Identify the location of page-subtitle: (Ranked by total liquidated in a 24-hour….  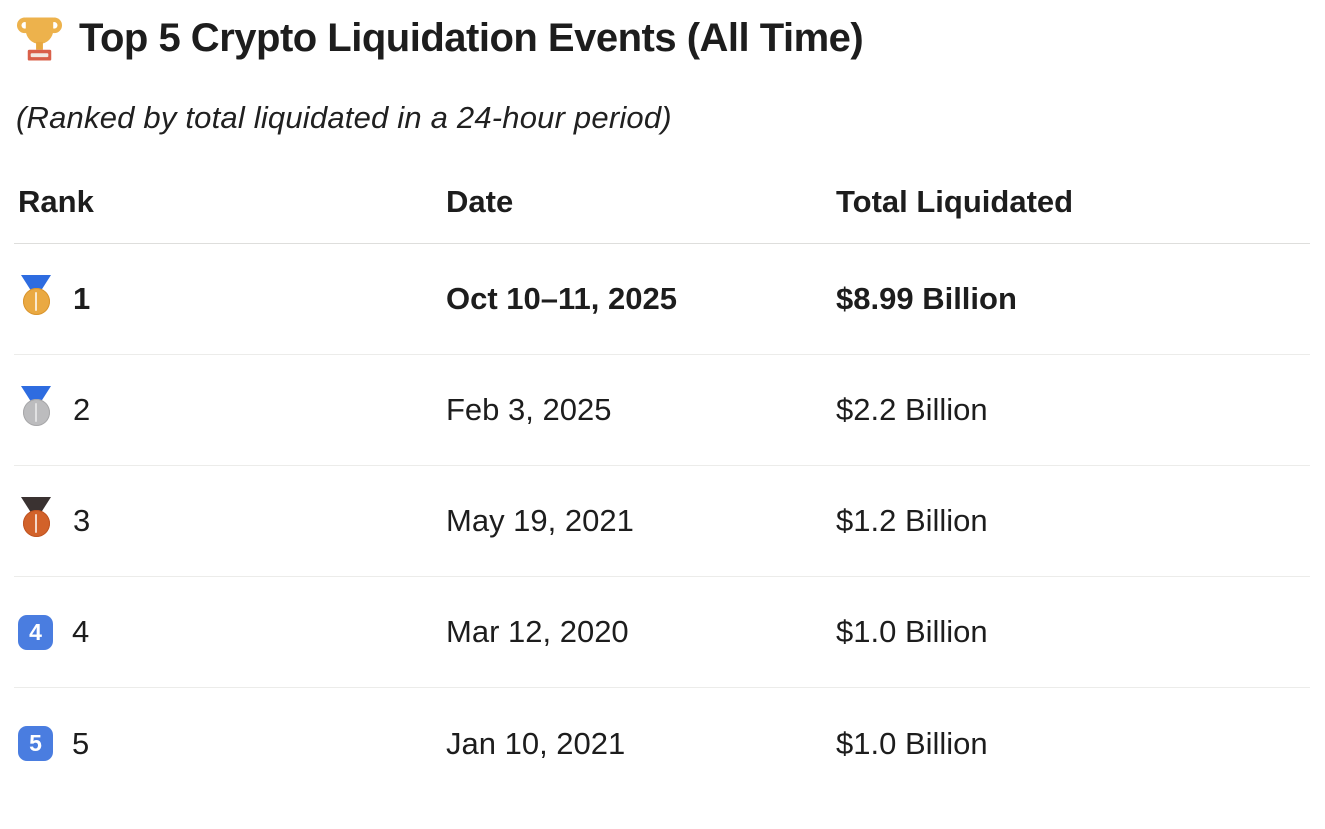
(344, 117).